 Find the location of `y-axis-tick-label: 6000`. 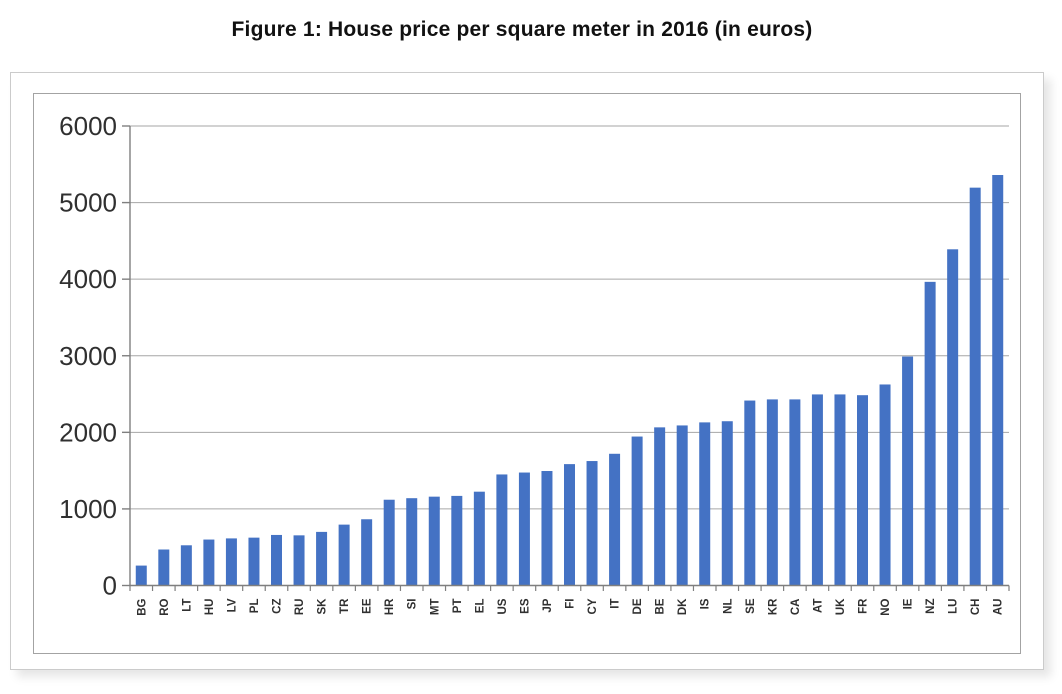

y-axis-tick-label: 6000 is located at coordinates (88, 126).